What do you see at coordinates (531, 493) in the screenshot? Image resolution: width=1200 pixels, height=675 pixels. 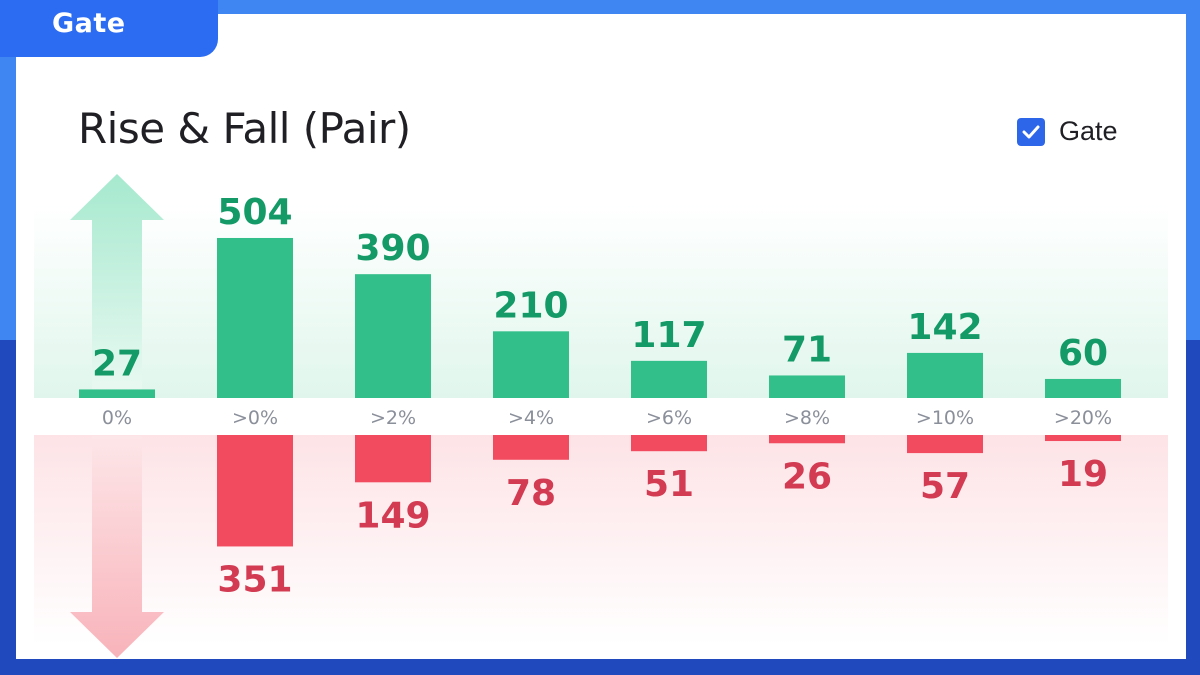 I see `fall-value-label: 78` at bounding box center [531, 493].